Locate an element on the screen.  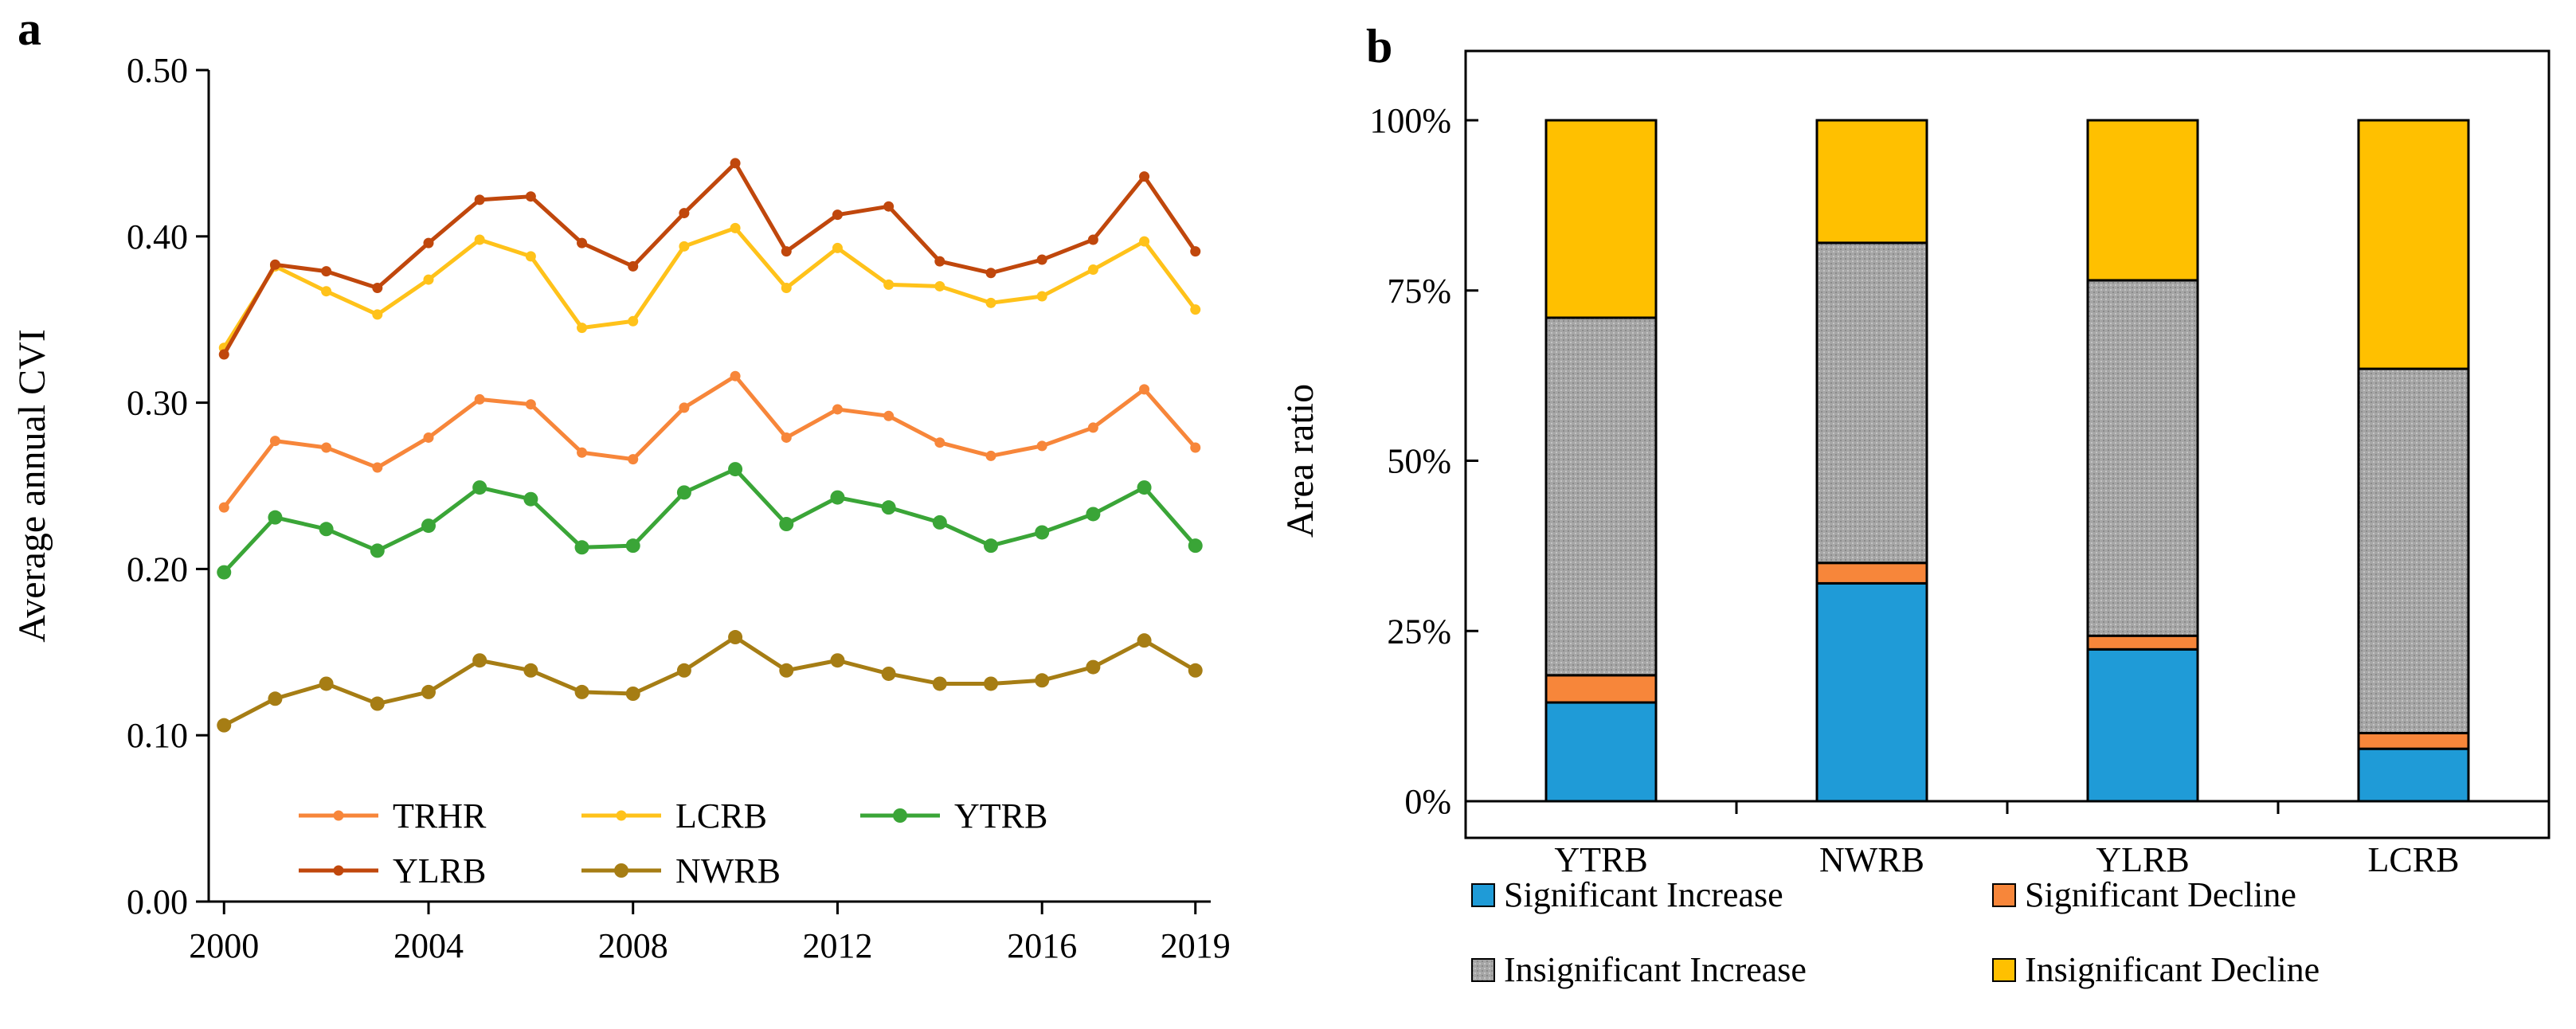
legend-label-nwrb: NWRB is located at coordinates (728, 870).